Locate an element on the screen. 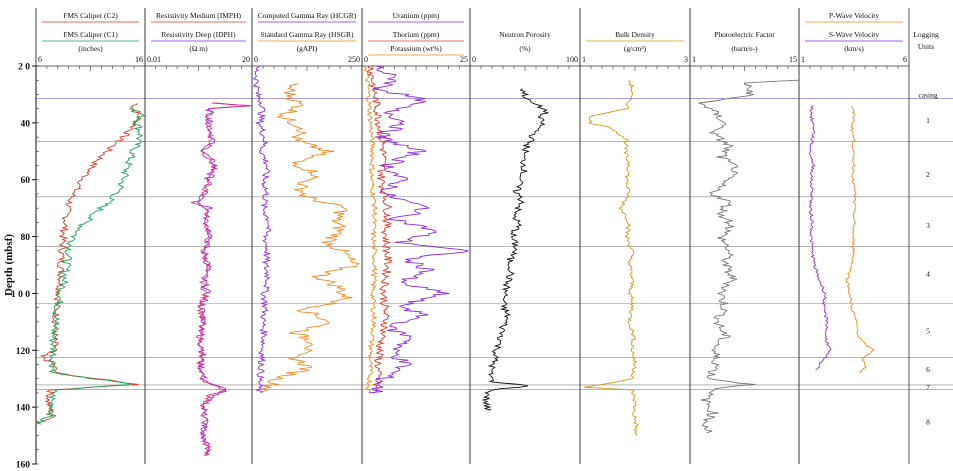 This screenshot has width=953, height=471. track-title: Potassium (wt%) is located at coordinates (416, 48).